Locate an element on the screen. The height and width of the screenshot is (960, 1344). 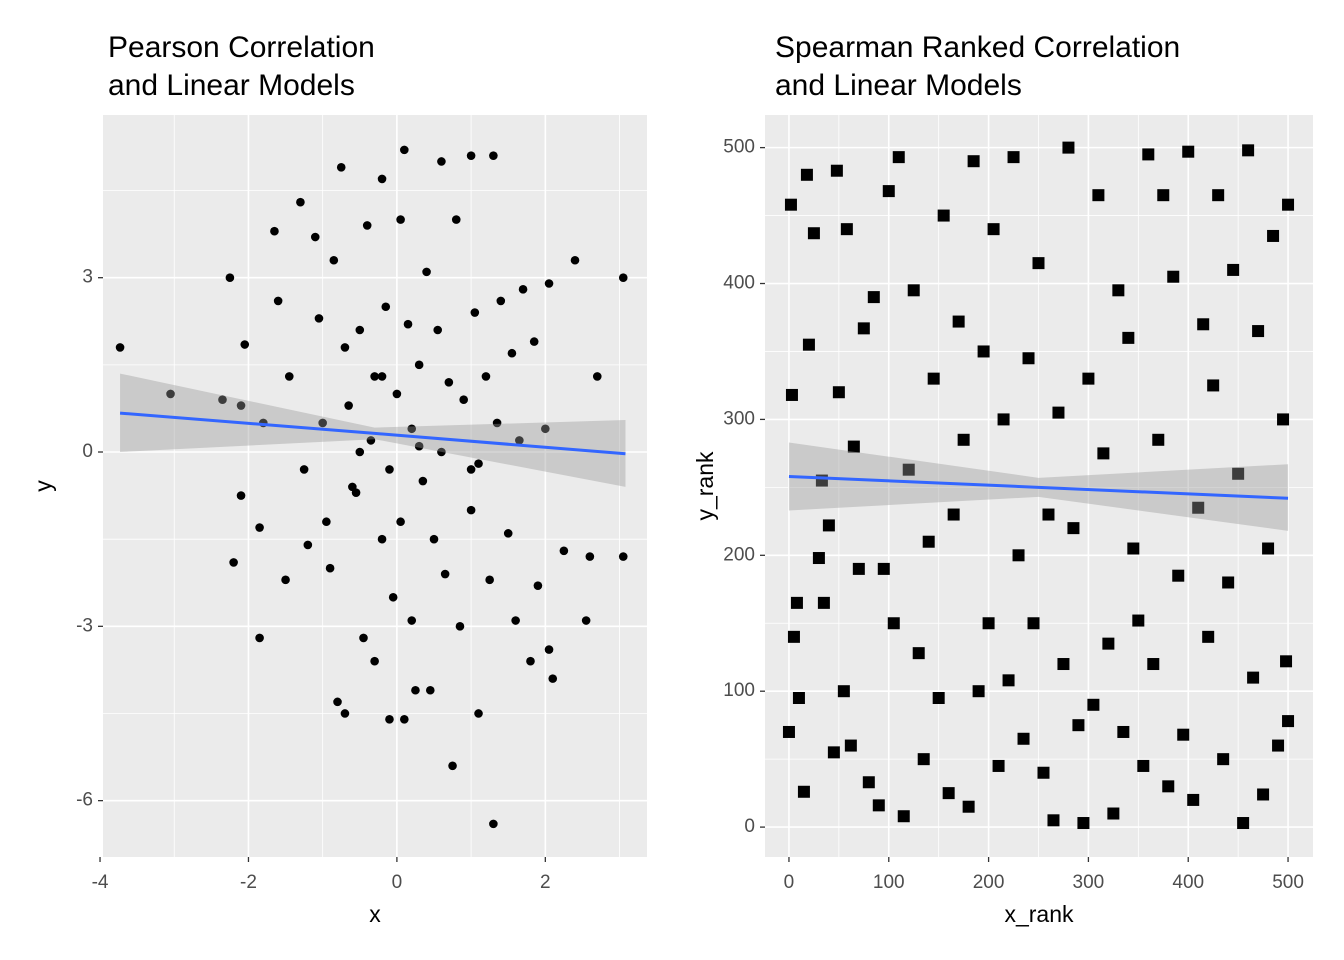
x-tick-label: 500 is located at coordinates (1288, 882).